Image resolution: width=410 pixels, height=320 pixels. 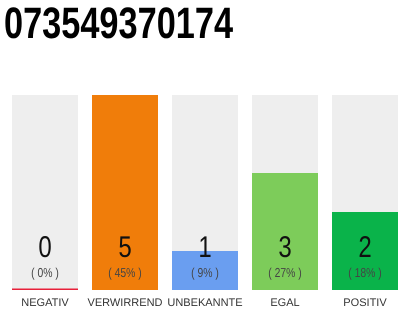 What do you see at coordinates (285, 273) in the screenshot?
I see `annotation: ( 27% )` at bounding box center [285, 273].